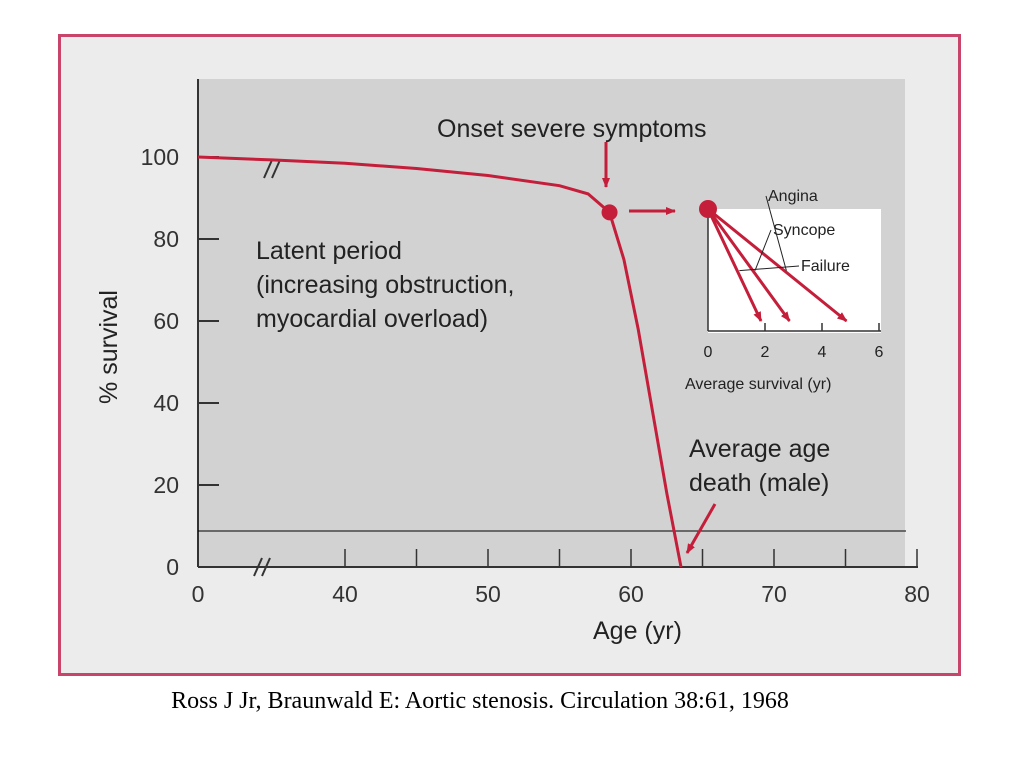 This screenshot has width=1024, height=768. What do you see at coordinates (879, 352) in the screenshot?
I see `inset-x-tick-label: 6` at bounding box center [879, 352].